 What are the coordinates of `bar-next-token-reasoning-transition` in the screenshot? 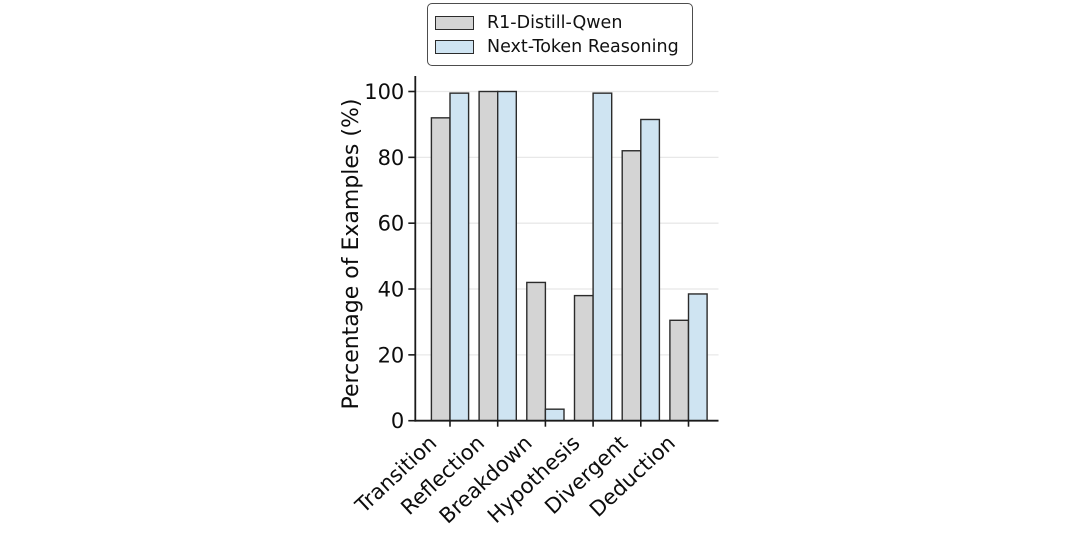 It's located at (459, 257).